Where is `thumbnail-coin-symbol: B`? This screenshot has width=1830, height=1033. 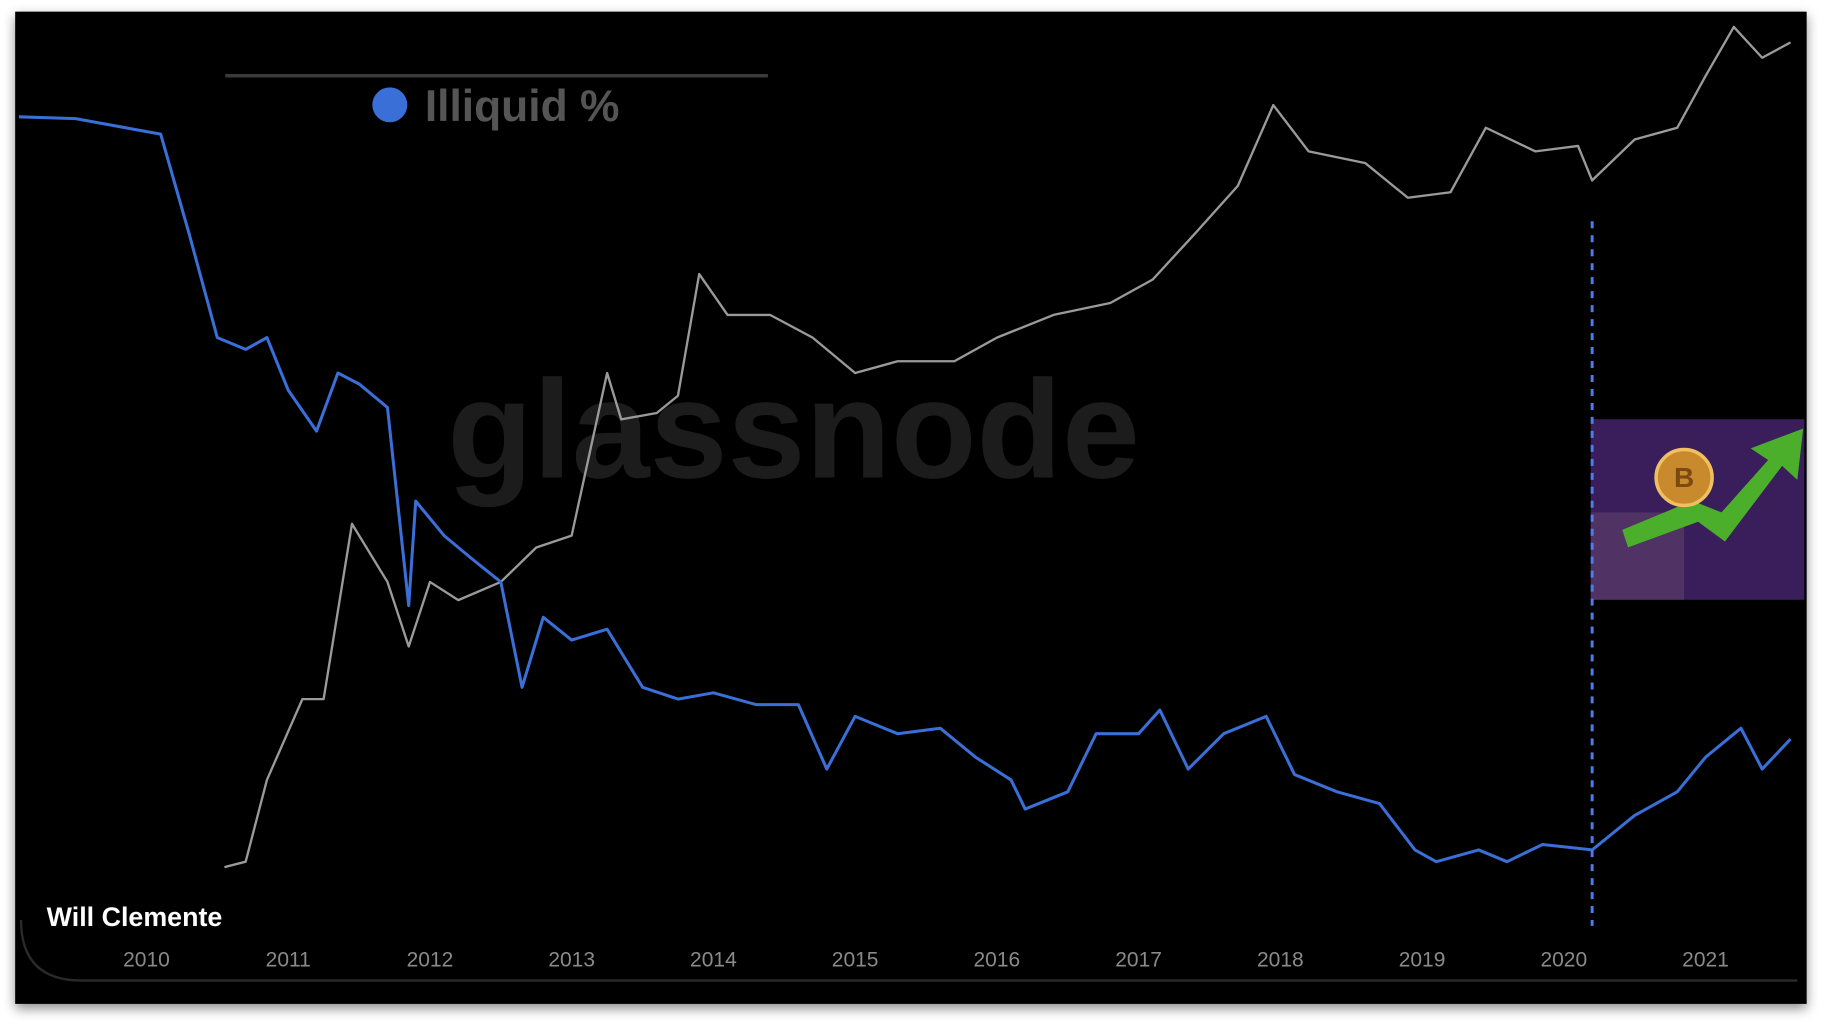
thumbnail-coin-symbol: B is located at coordinates (1684, 477).